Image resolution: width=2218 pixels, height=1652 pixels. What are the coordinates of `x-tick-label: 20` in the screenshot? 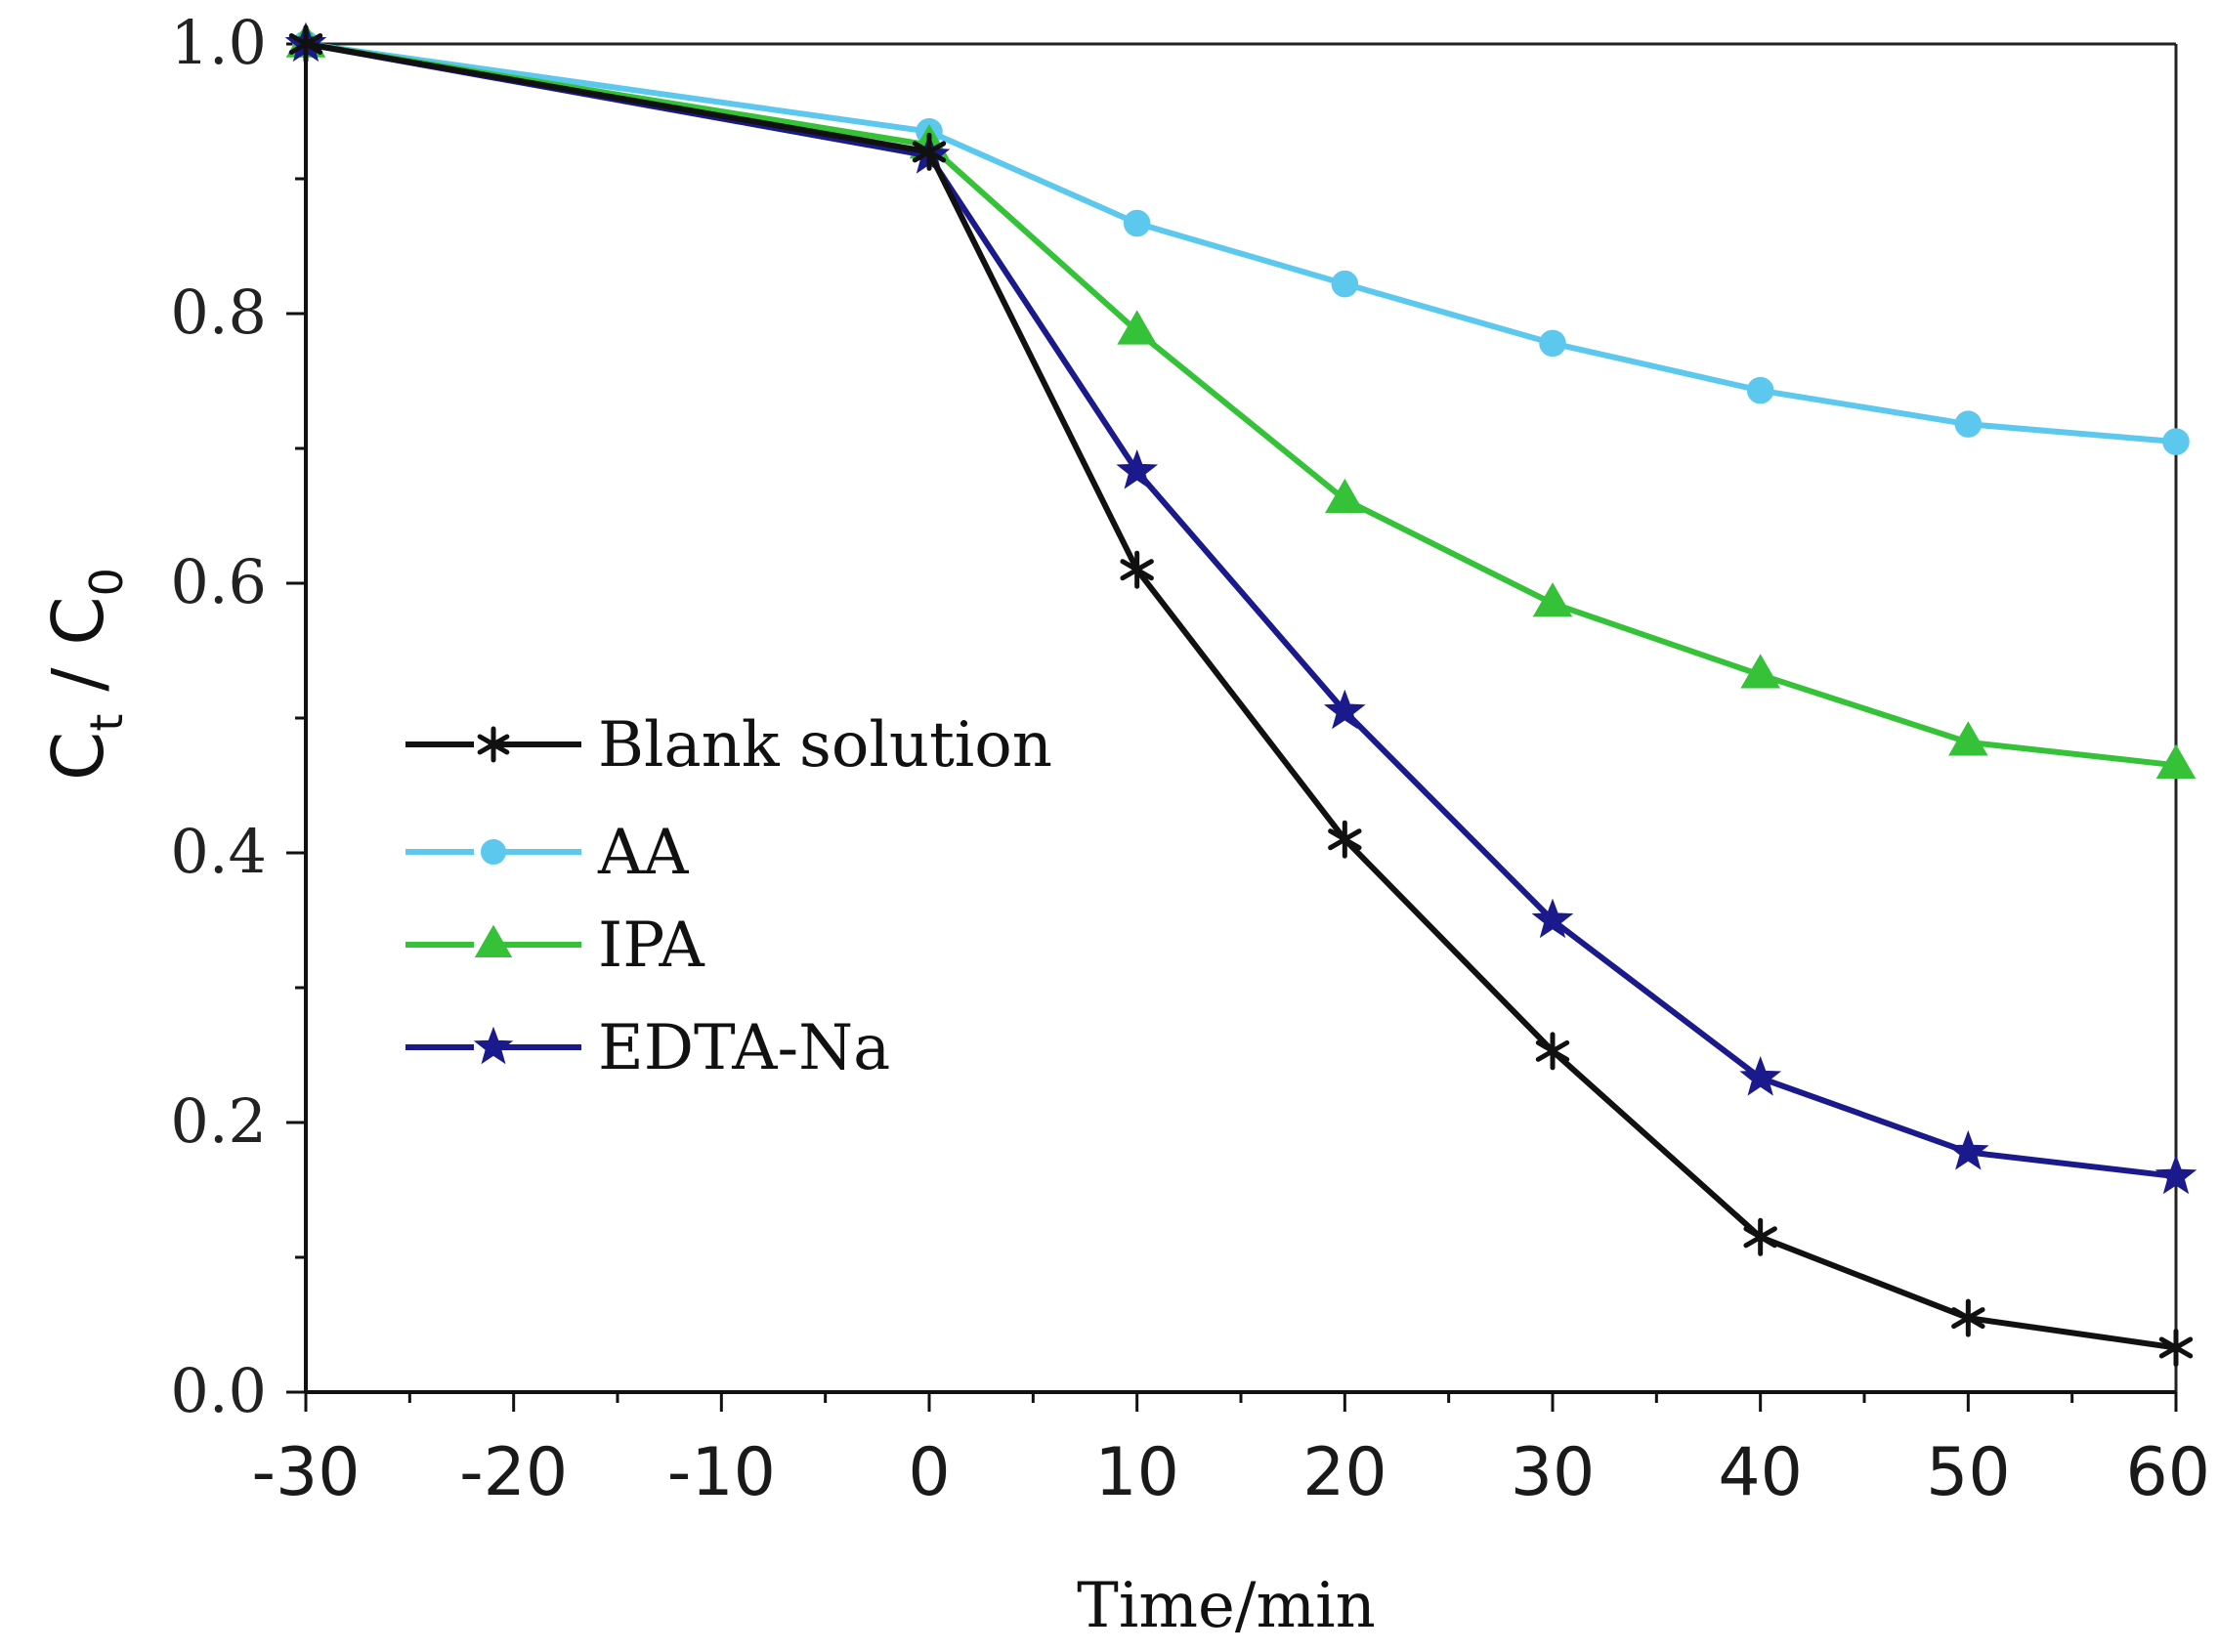 It's located at (1344, 1472).